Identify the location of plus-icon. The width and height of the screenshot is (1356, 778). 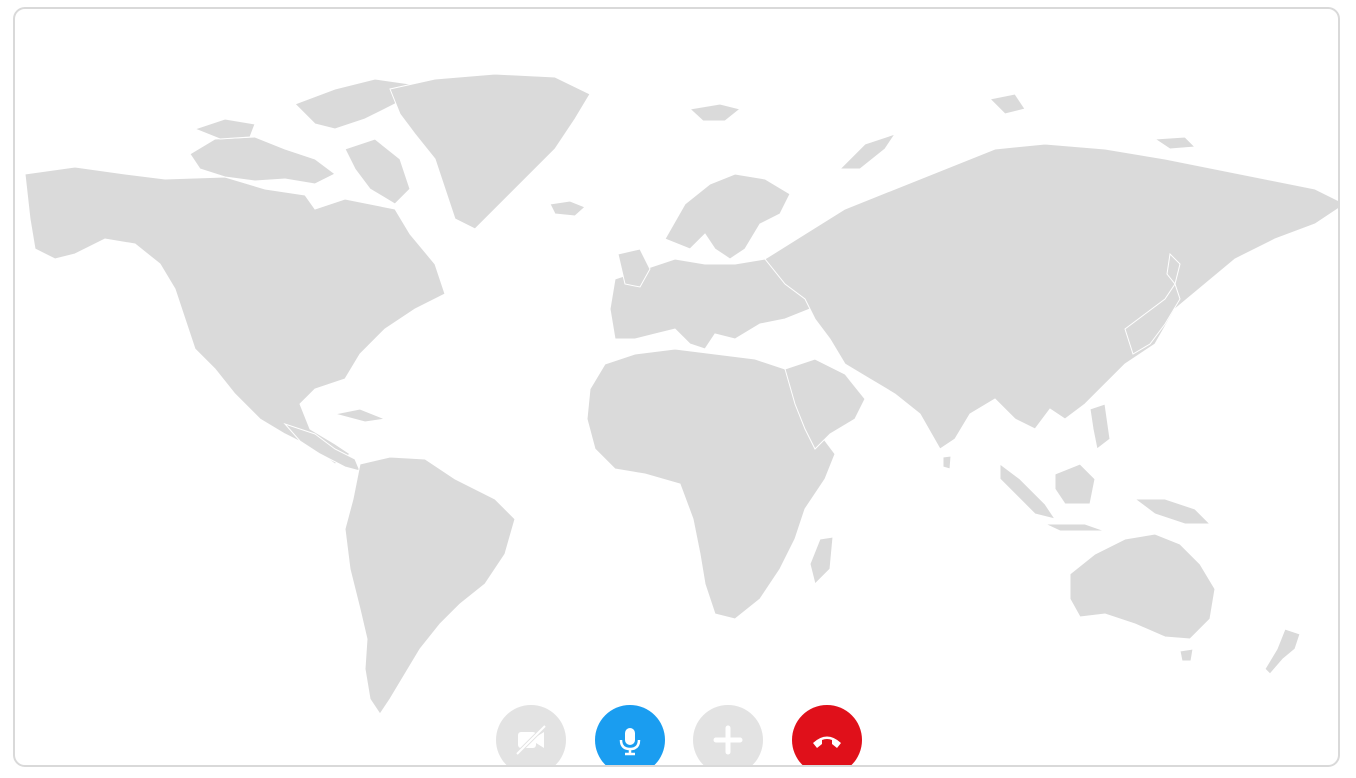
(728, 740).